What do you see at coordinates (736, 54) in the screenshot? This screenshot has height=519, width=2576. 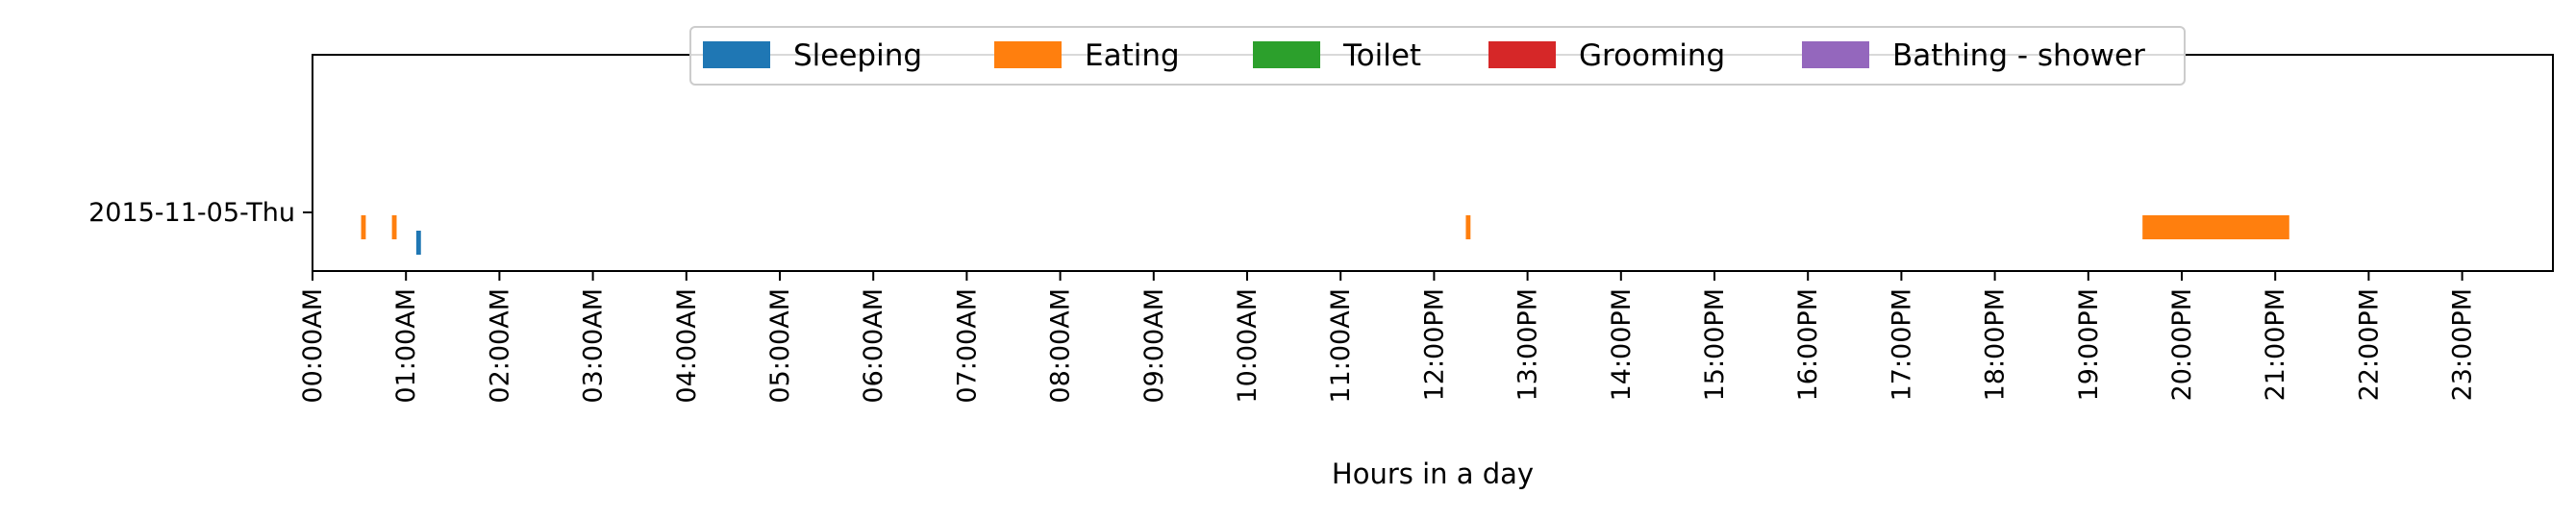 I see `legend-swatch-sleeping` at bounding box center [736, 54].